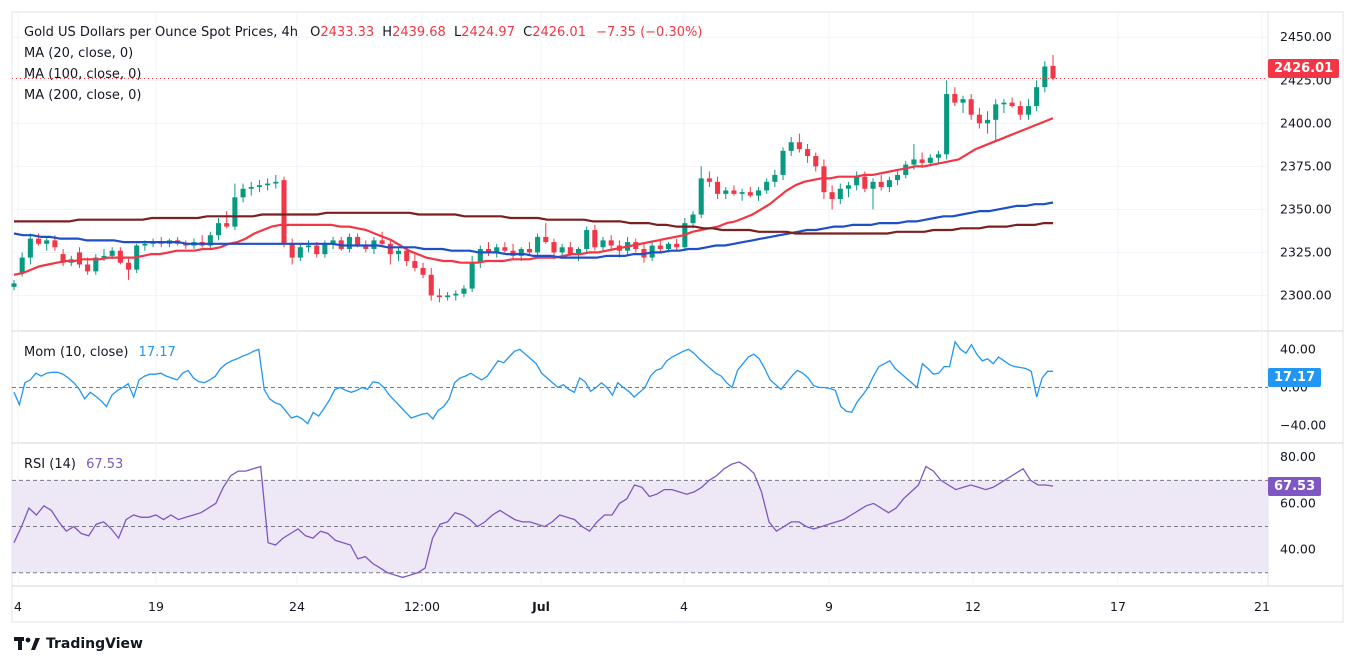  Describe the element at coordinates (83, 74) in the screenshot. I see `ma100-legend: MA (100, close, 0)` at that location.